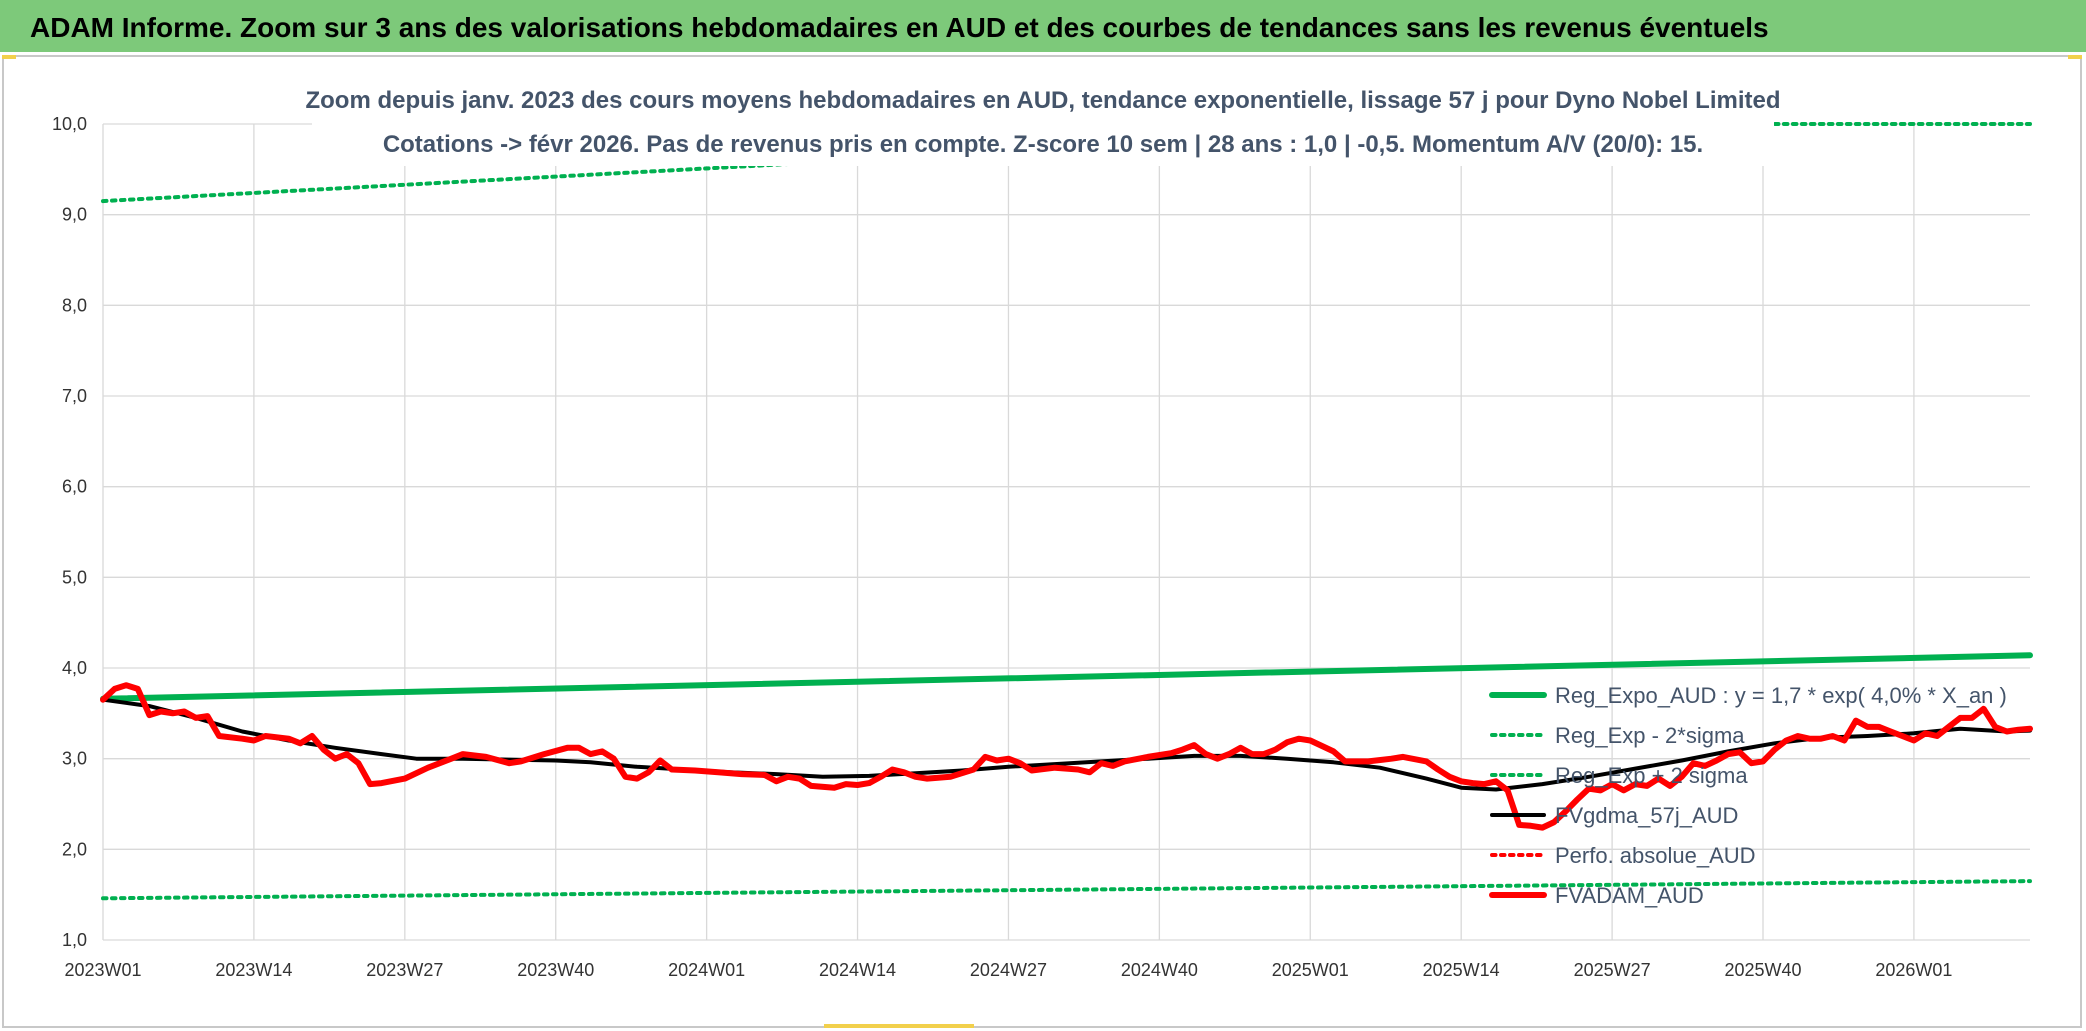 The width and height of the screenshot is (2086, 1031). I want to click on corner-mark-right, so click(2075, 57).